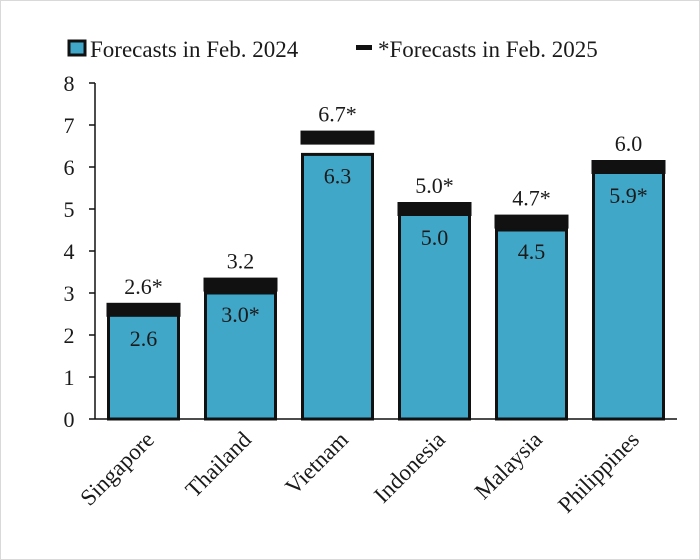 The image size is (700, 560). What do you see at coordinates (69, 251) in the screenshot?
I see `y-tick-label-4: 4` at bounding box center [69, 251].